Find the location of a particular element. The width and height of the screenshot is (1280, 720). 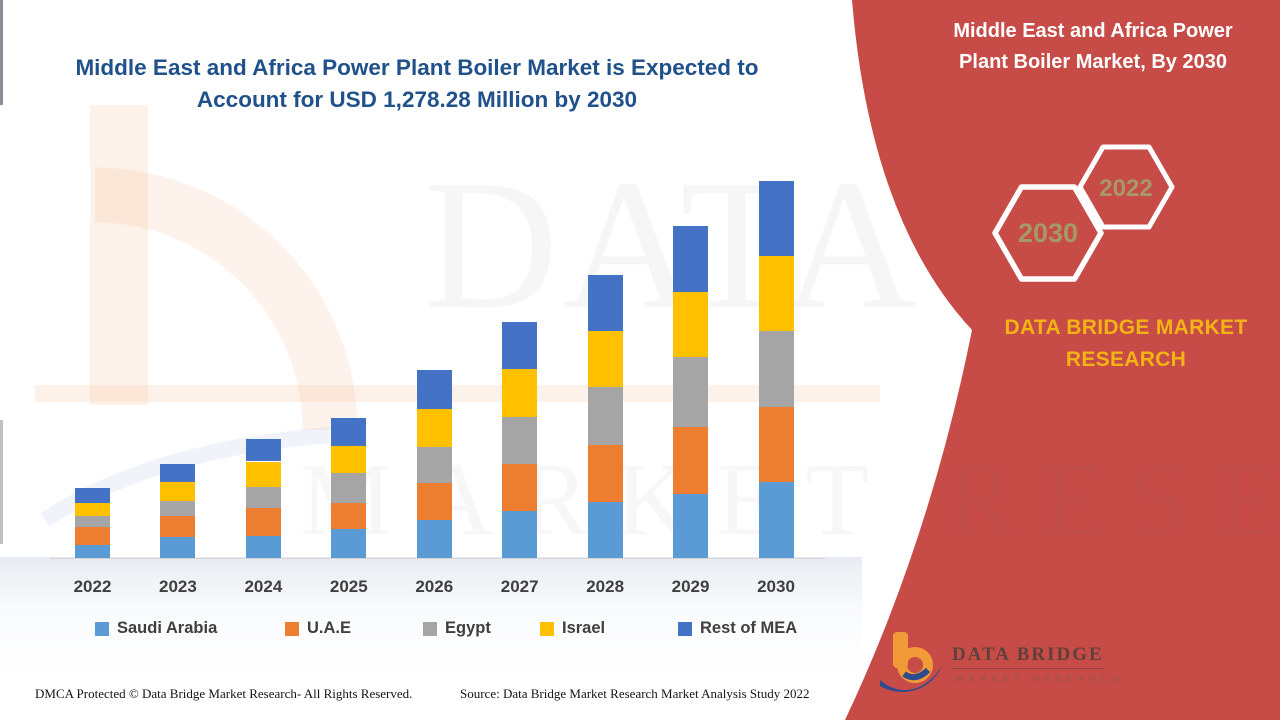

legend-label: Rest of MEA is located at coordinates (749, 628).